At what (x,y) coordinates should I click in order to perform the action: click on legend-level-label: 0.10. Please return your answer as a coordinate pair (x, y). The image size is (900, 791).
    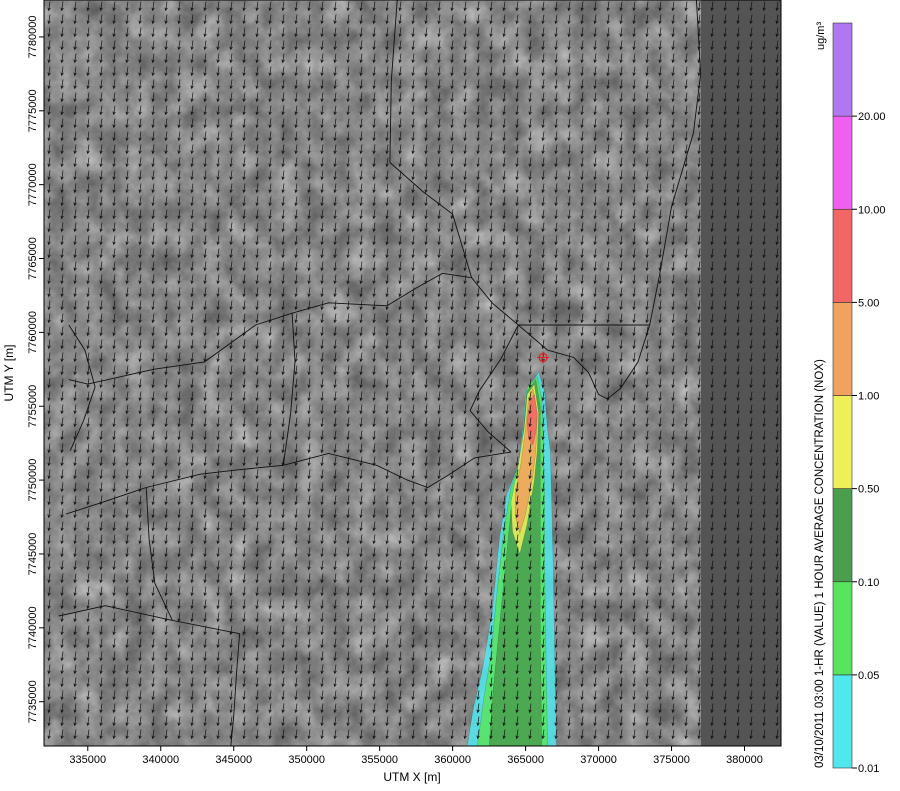
    Looking at the image, I should click on (868, 583).